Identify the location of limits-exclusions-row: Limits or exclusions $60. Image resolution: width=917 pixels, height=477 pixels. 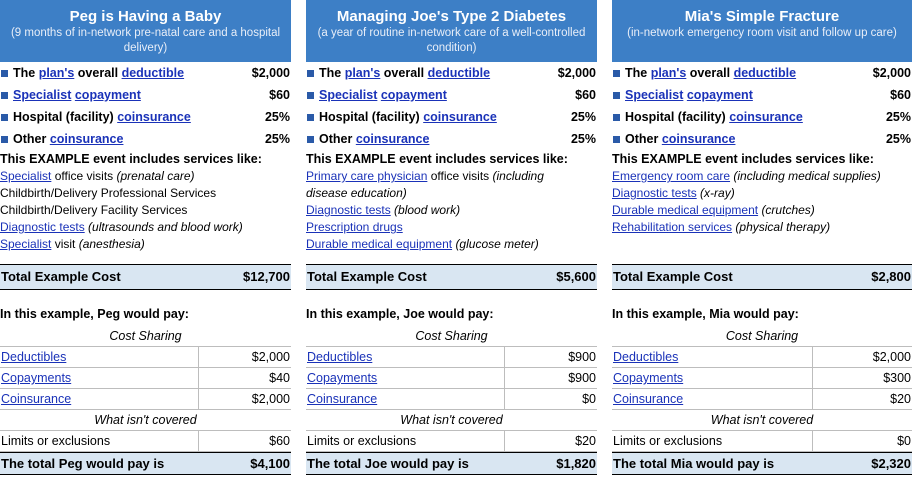
(145, 441).